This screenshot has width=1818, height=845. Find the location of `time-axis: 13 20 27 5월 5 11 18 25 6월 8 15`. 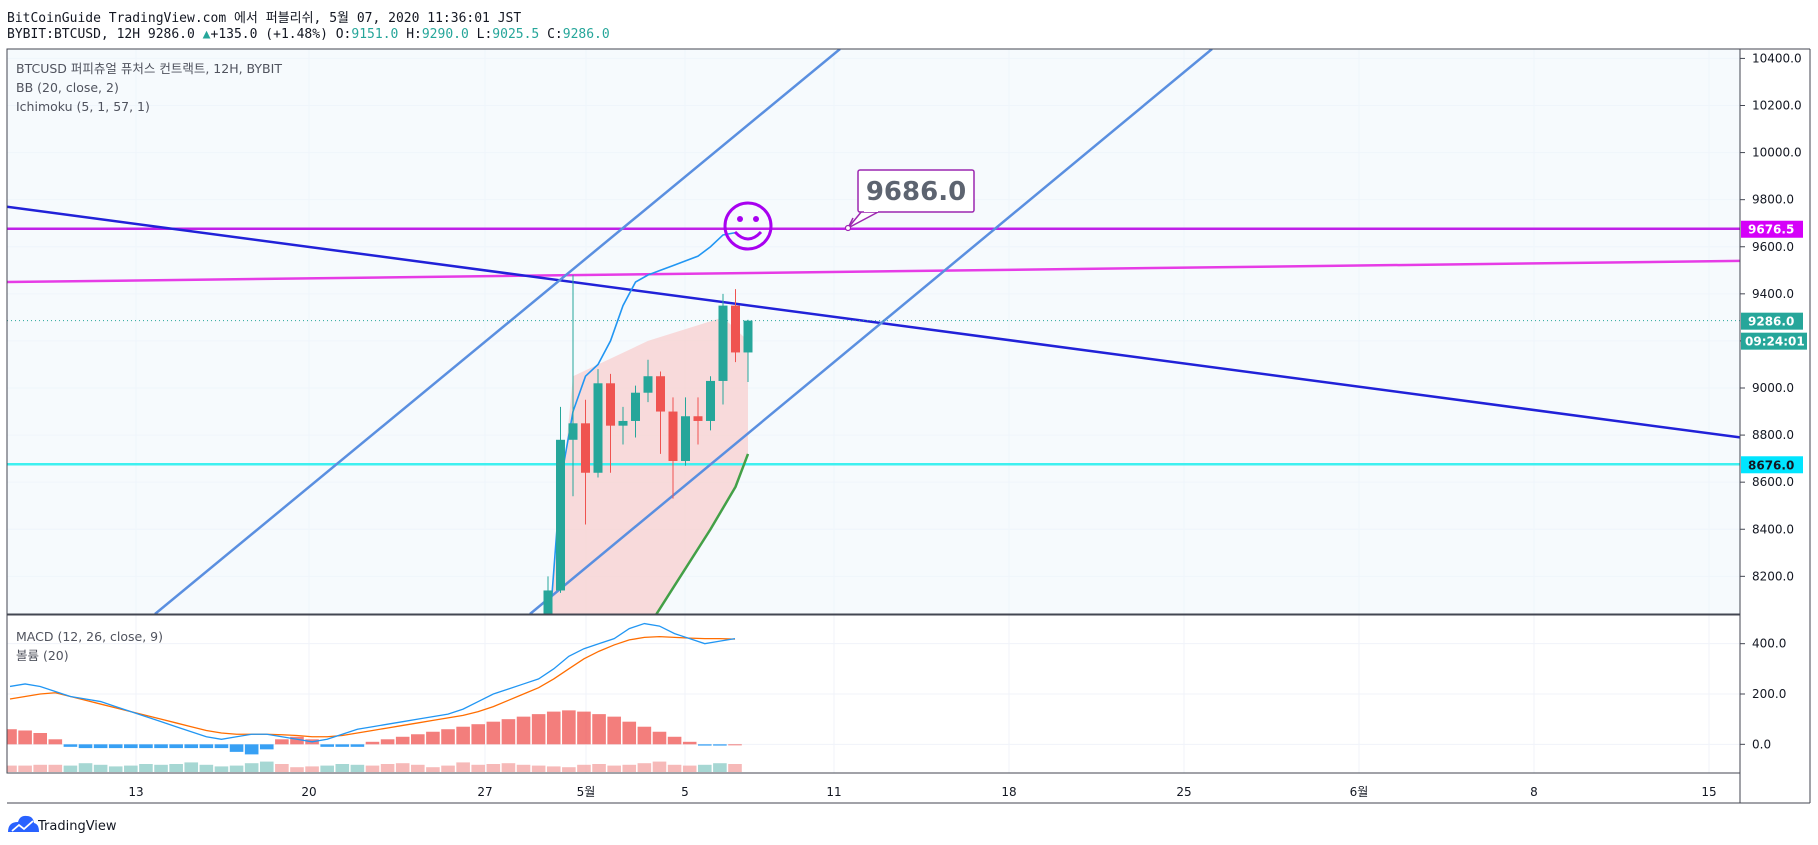

time-axis: 13 20 27 5월 5 11 18 25 6월 8 15 is located at coordinates (922, 792).